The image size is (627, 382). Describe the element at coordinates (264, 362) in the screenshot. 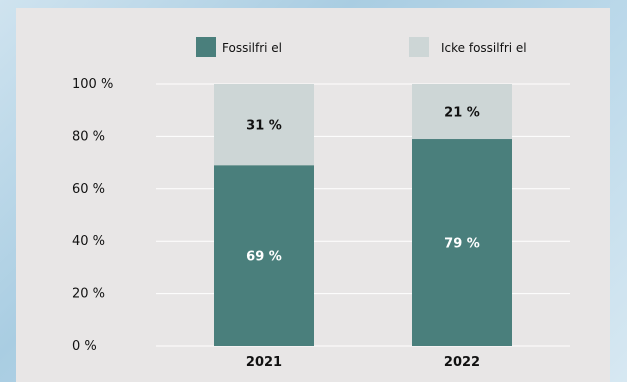

I see `x-category-label: 2021` at that location.